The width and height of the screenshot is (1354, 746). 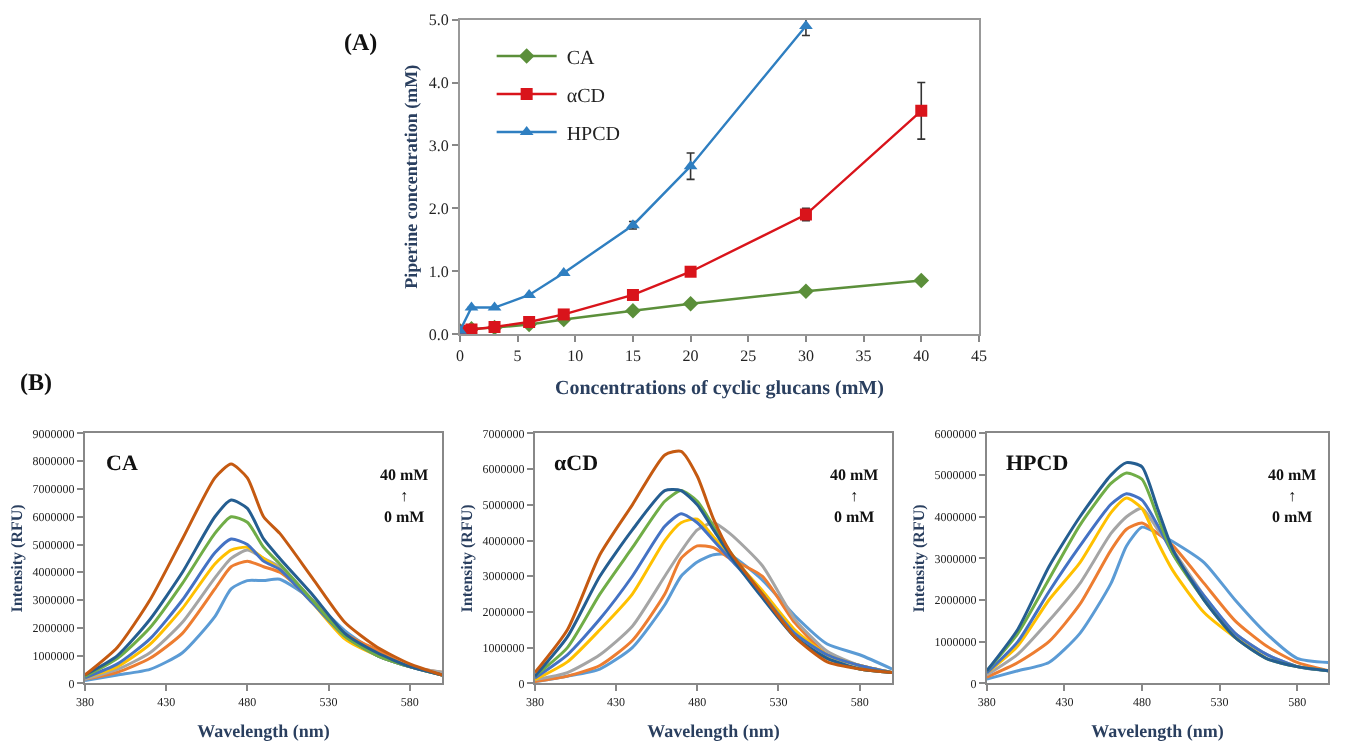 I want to click on y-tick-label: 5.0, so click(x=438, y=20).